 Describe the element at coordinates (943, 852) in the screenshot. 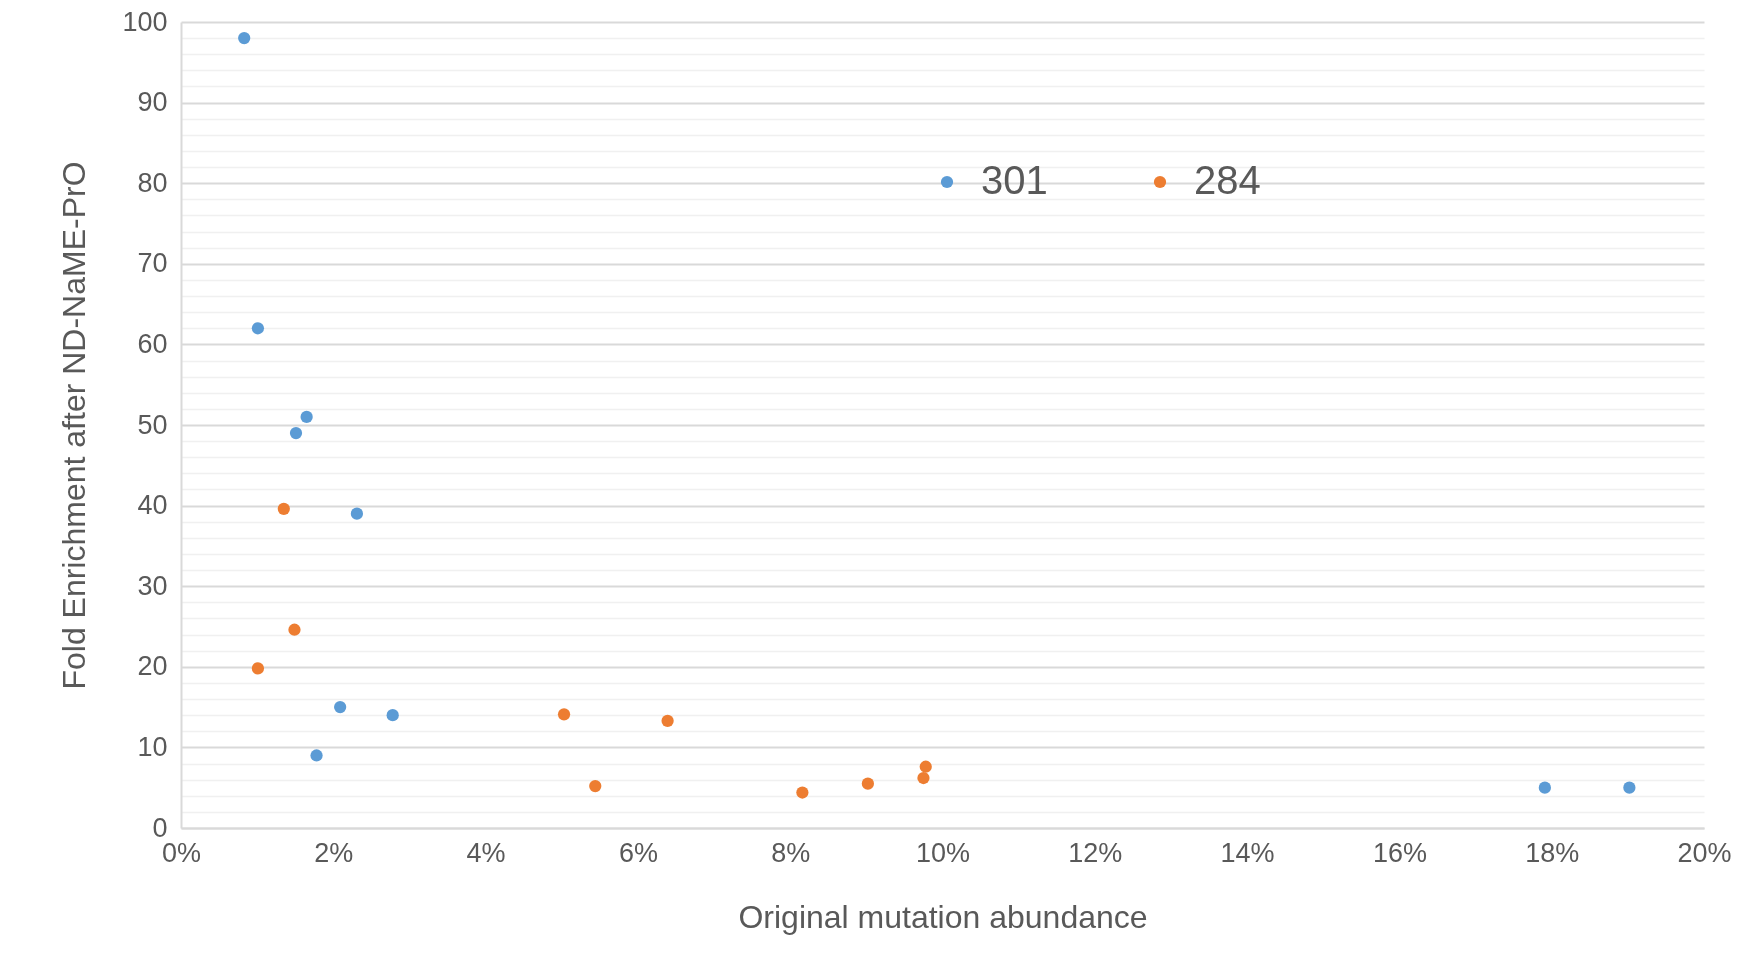

I see `x-tick-label: 10%` at that location.